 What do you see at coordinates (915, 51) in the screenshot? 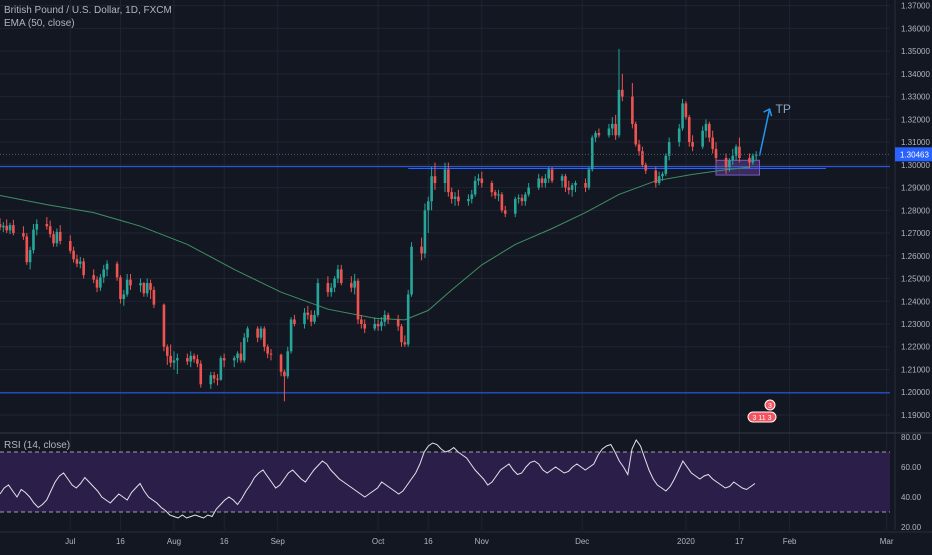
I see `price-axis-label: 1.35000` at bounding box center [915, 51].